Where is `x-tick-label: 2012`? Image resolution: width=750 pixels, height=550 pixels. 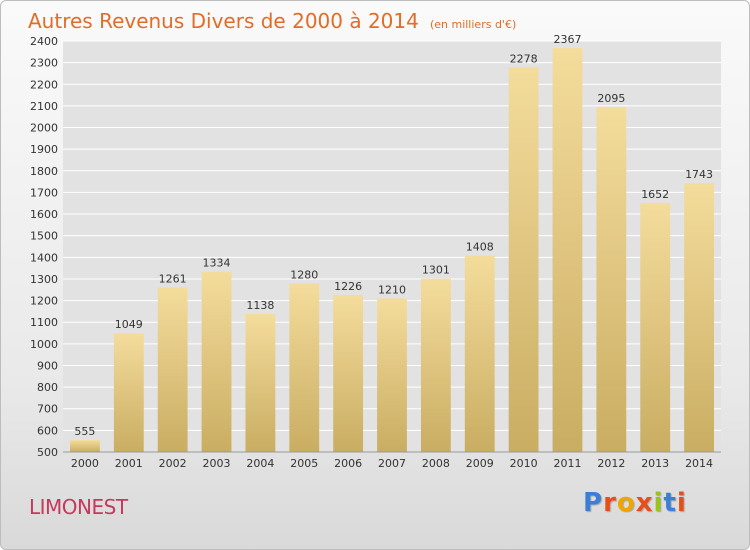 x-tick-label: 2012 is located at coordinates (611, 463).